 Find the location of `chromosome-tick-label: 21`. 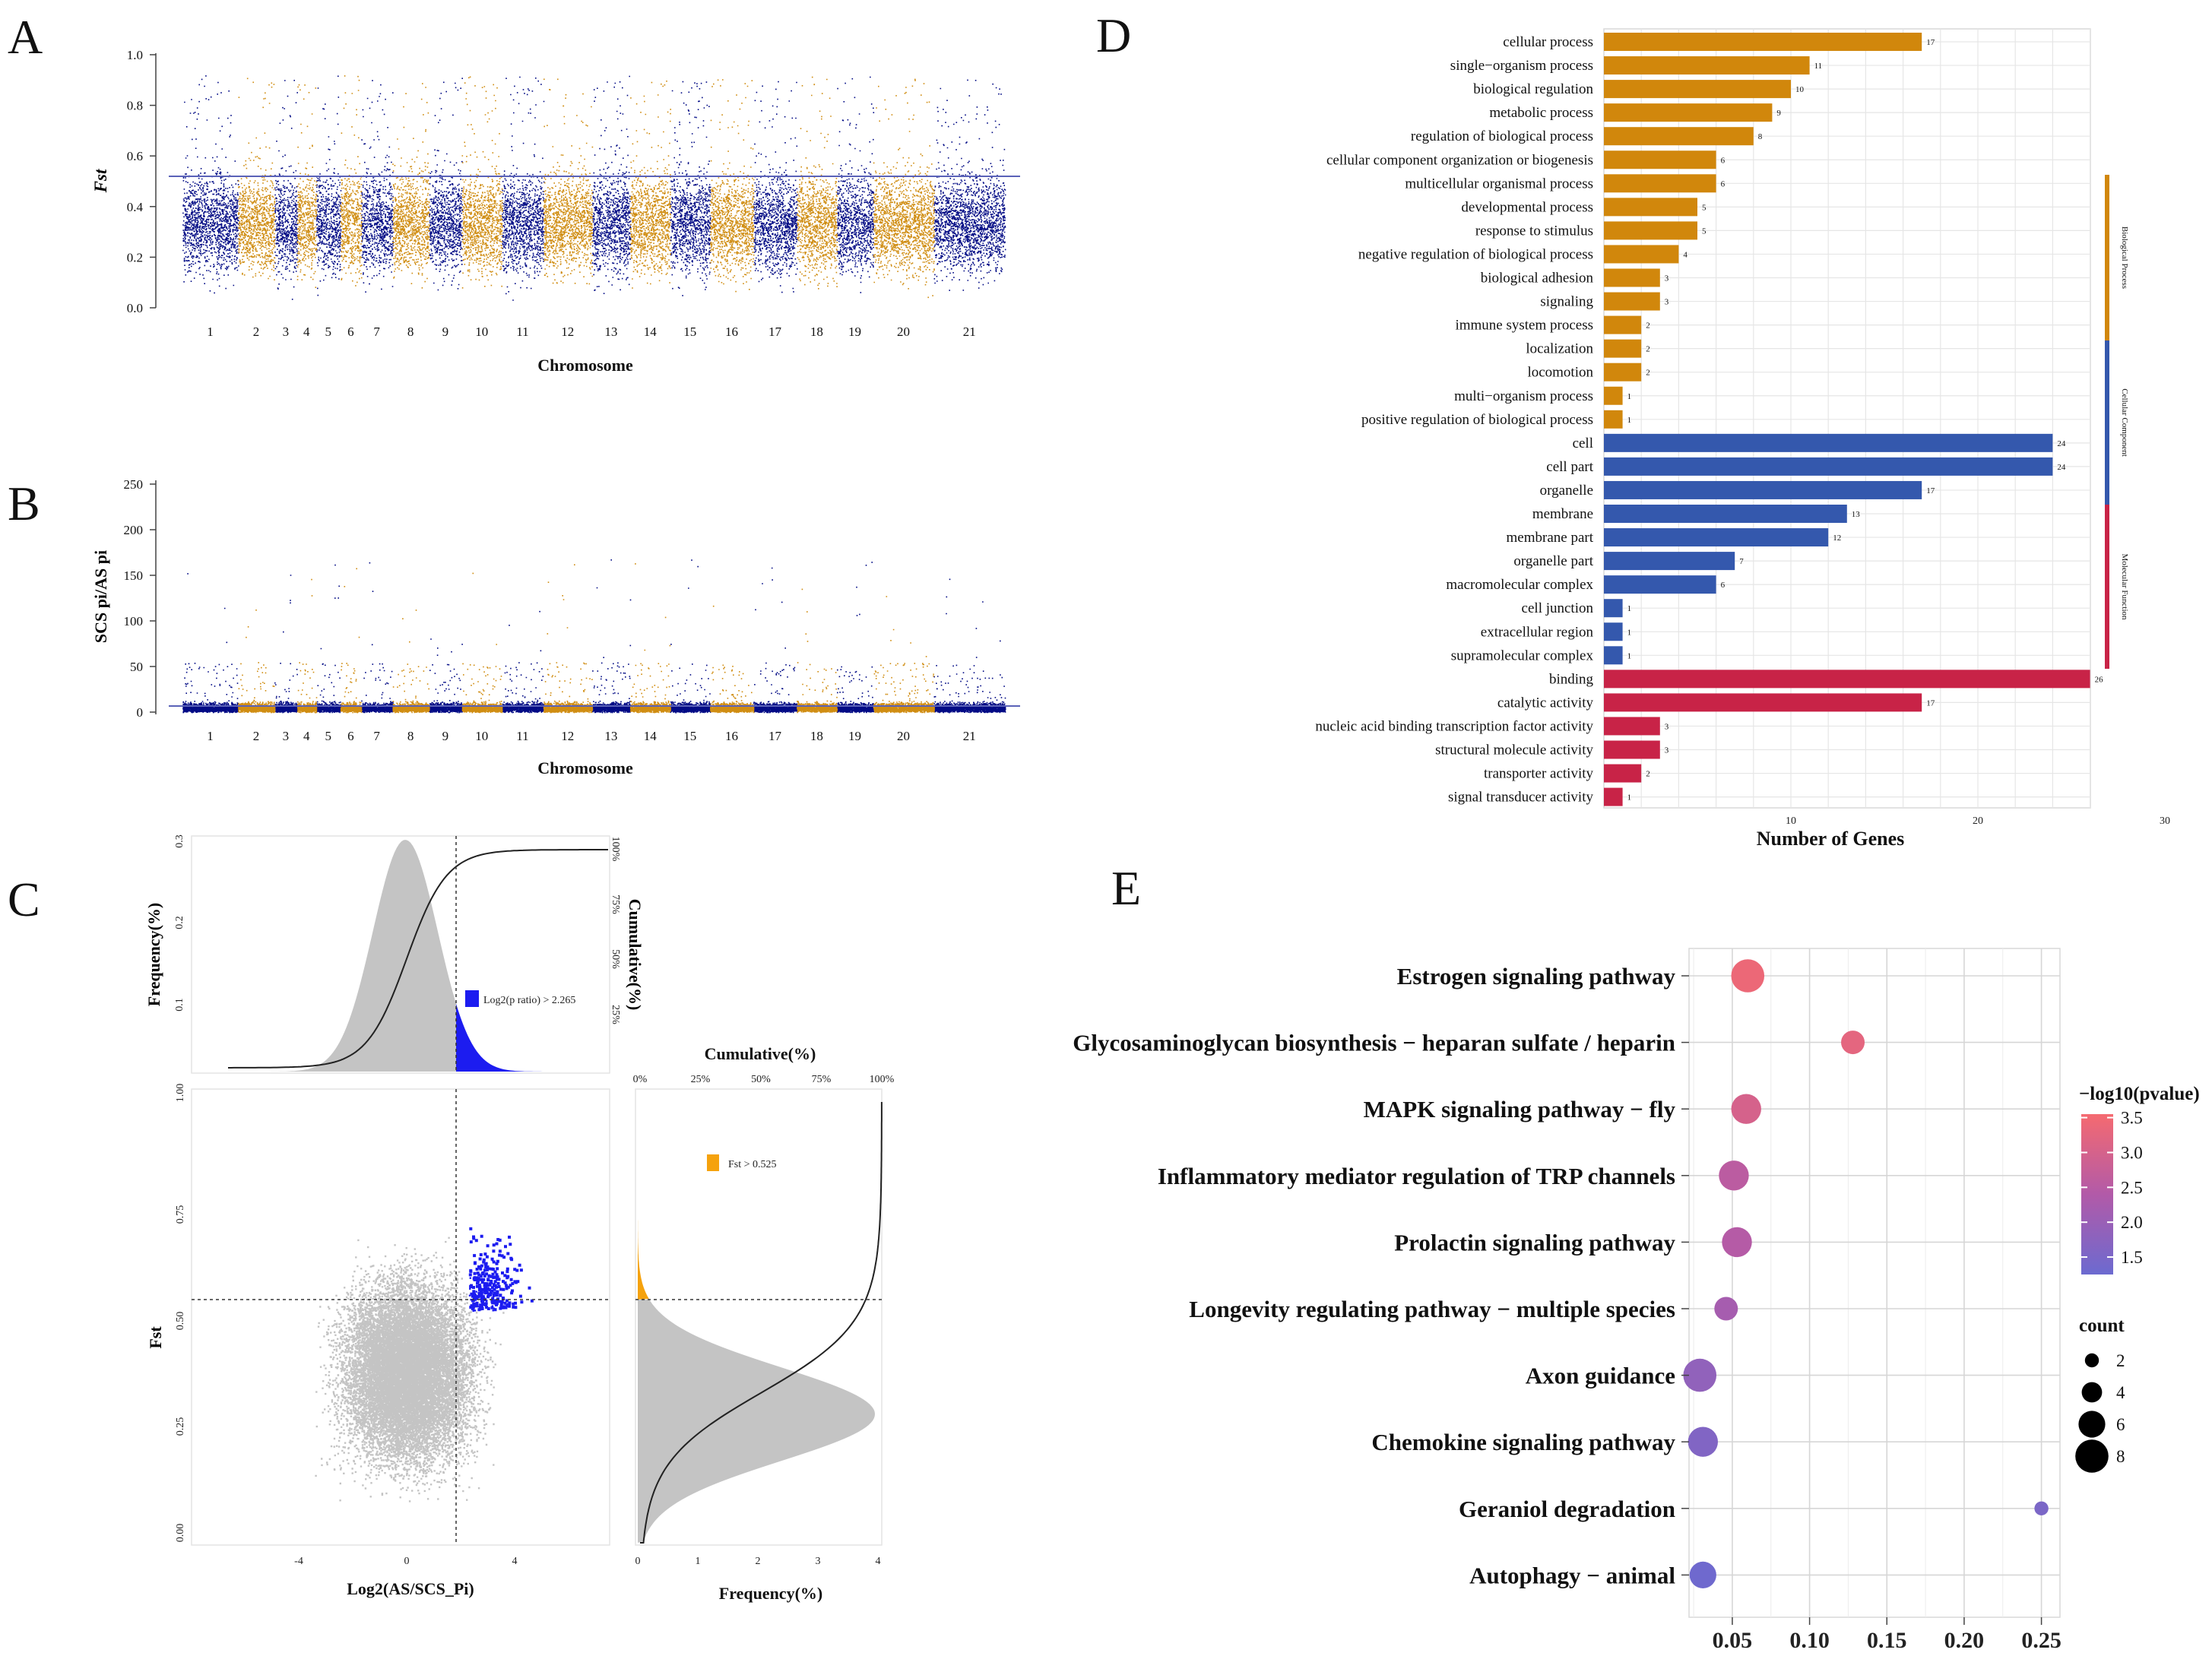

chromosome-tick-label: 21 is located at coordinates (969, 736).